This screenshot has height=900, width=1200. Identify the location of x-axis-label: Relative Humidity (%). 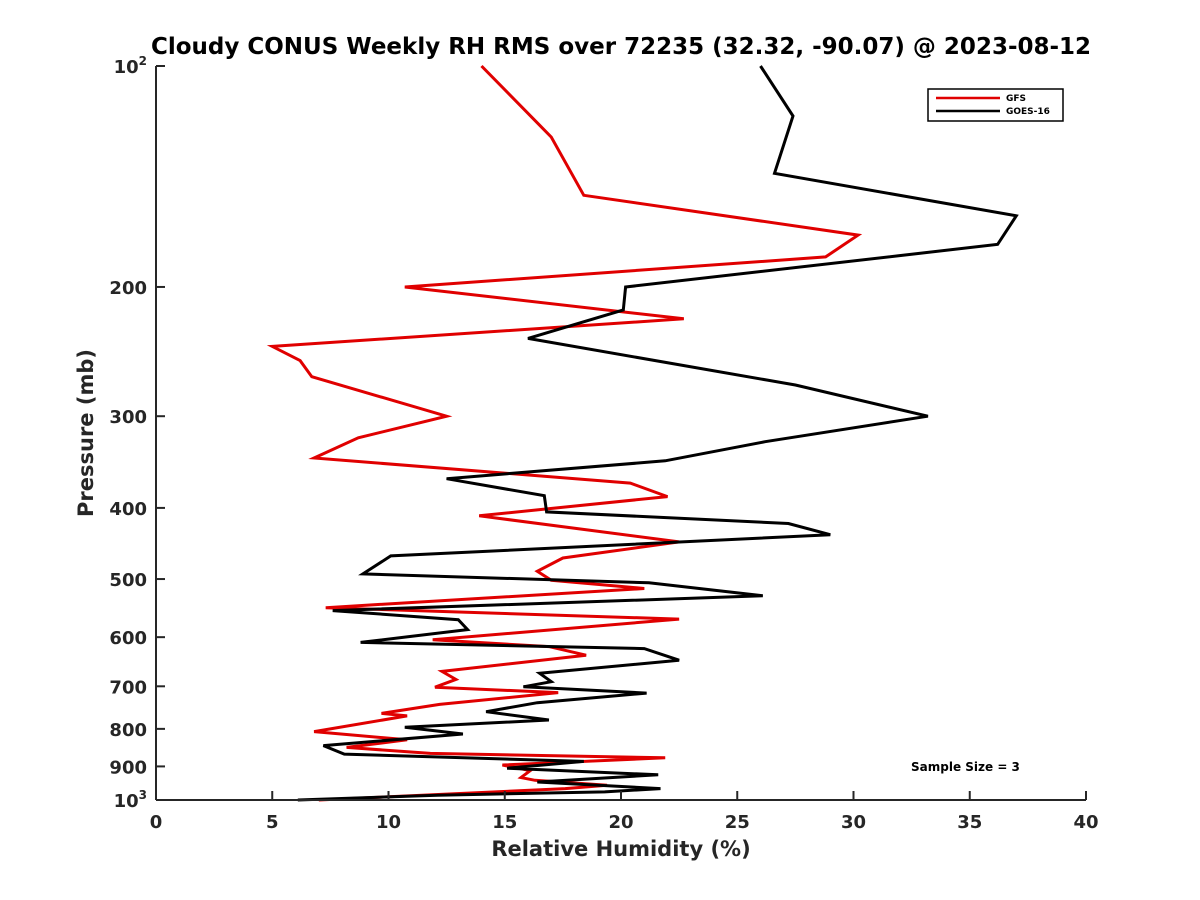
(620, 849).